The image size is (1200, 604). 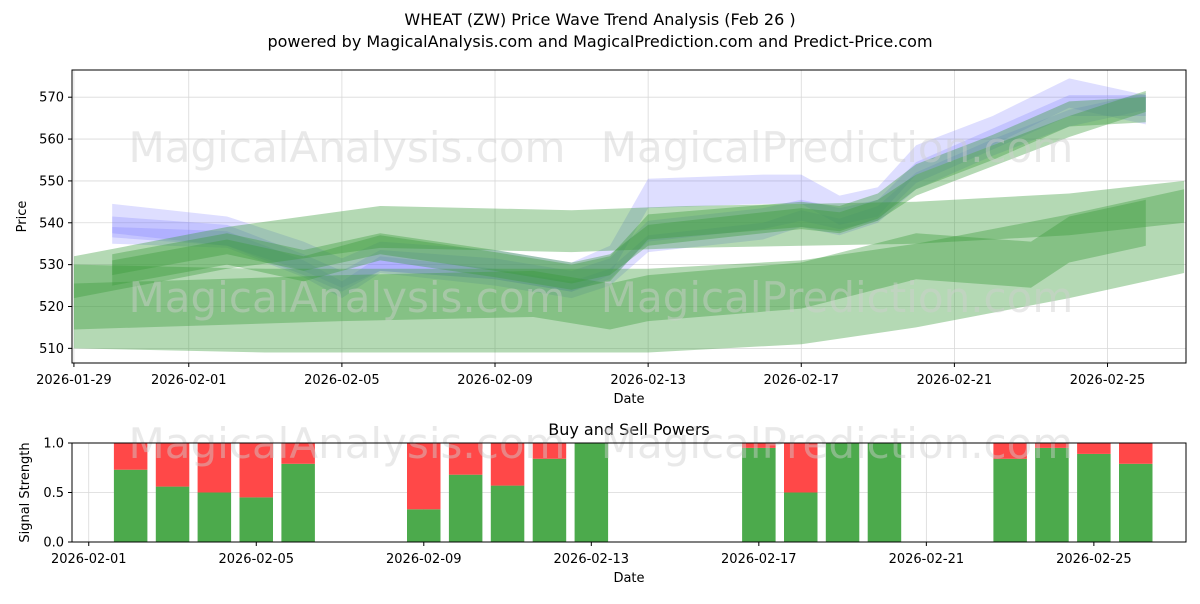 I want to click on y-tick-label: 520, so click(x=51, y=307).